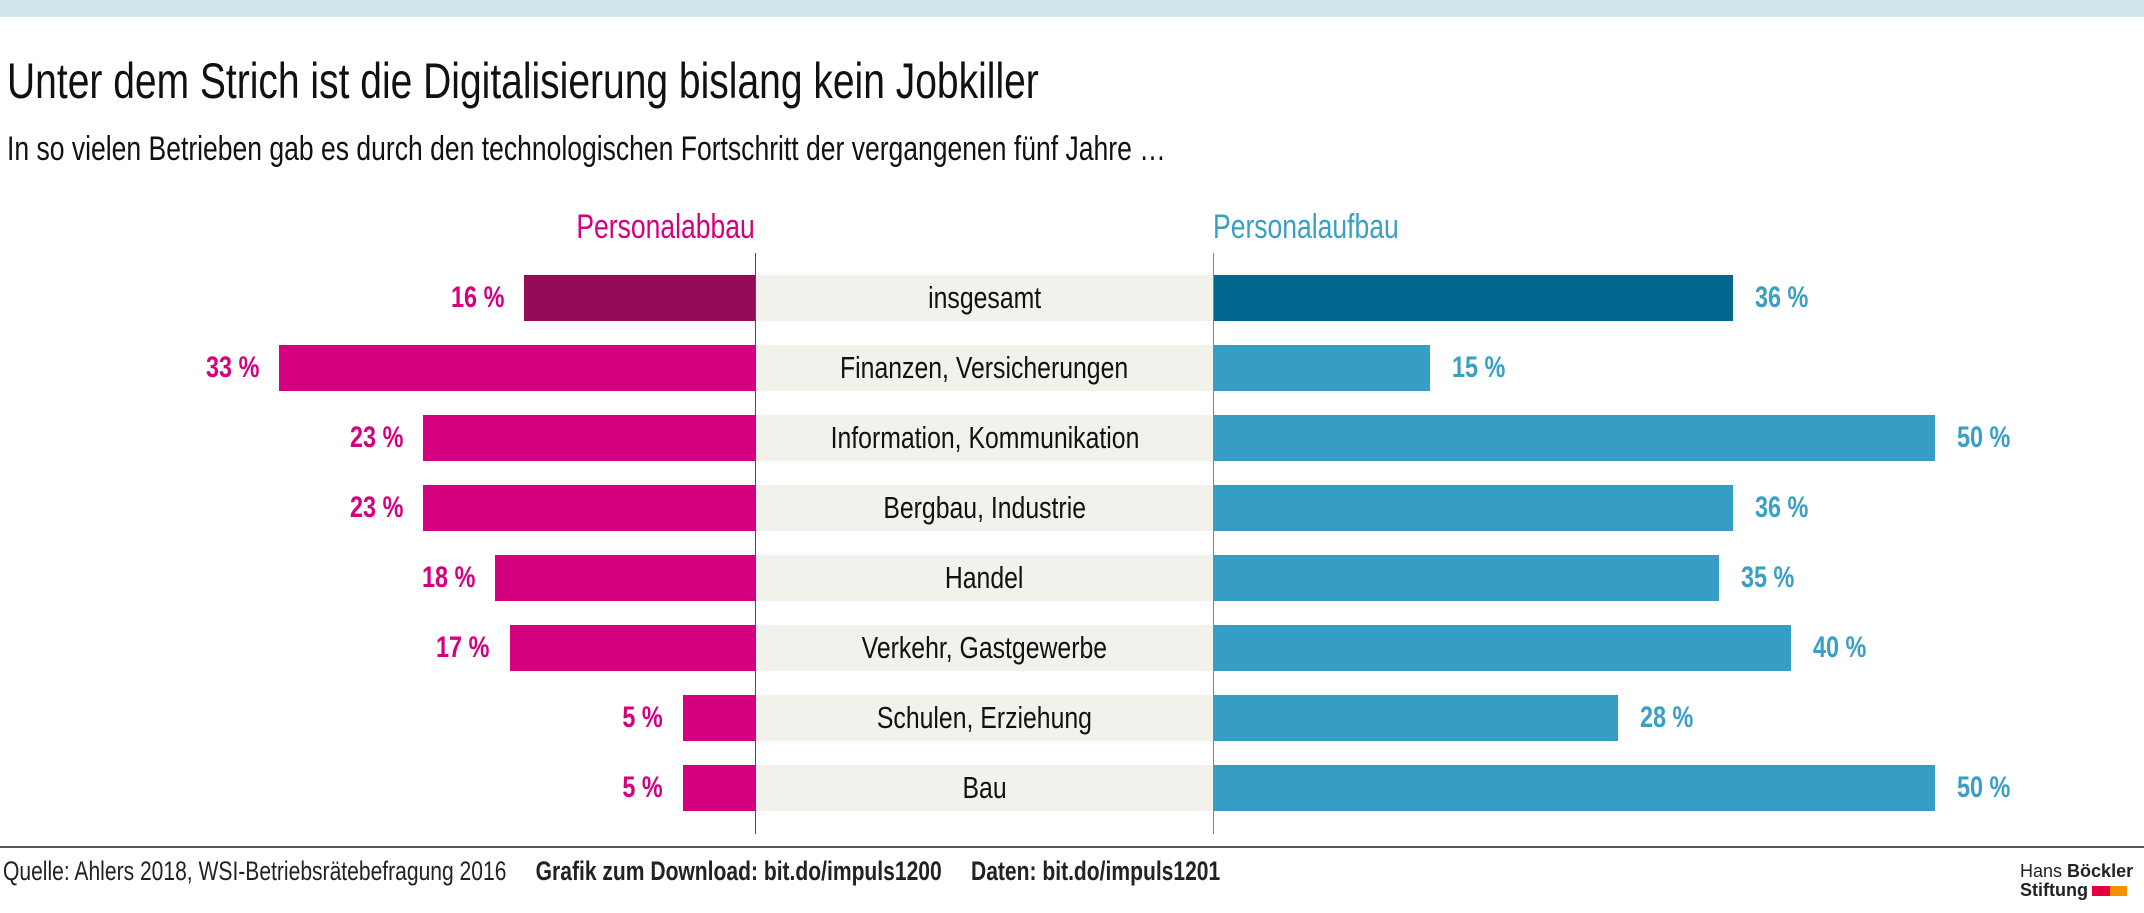 Image resolution: width=2144 pixels, height=913 pixels. What do you see at coordinates (755, 543) in the screenshot?
I see `axis-line-abbau` at bounding box center [755, 543].